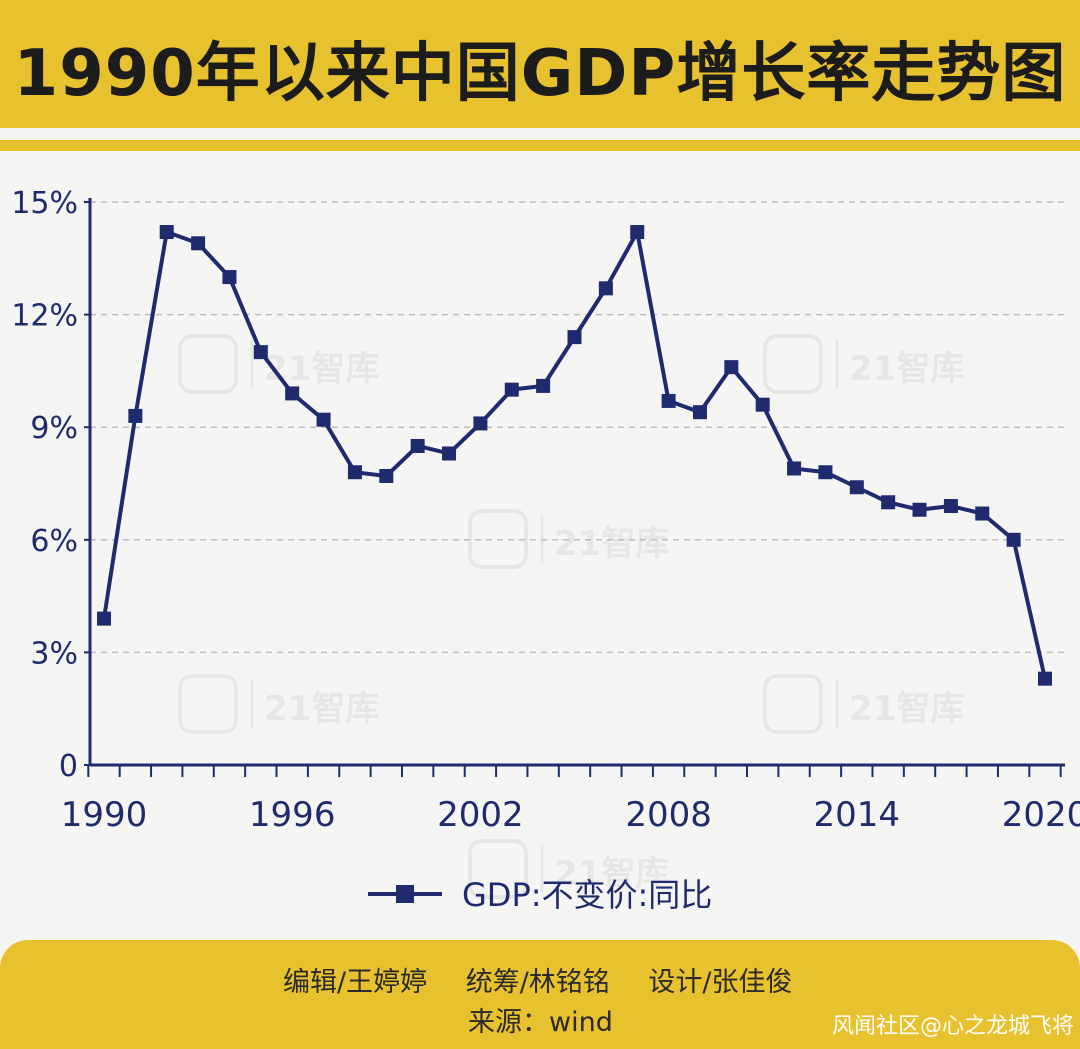 This screenshot has width=1080, height=1049. What do you see at coordinates (952, 1026) in the screenshot?
I see `platform-watermark: 风闻社区@心之龙城飞将` at bounding box center [952, 1026].